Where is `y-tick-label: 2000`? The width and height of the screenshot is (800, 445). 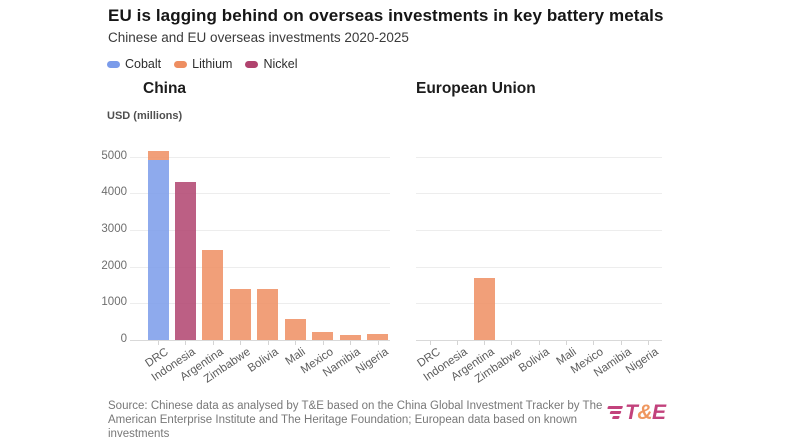
y-tick-label: 2000 is located at coordinates (114, 265).